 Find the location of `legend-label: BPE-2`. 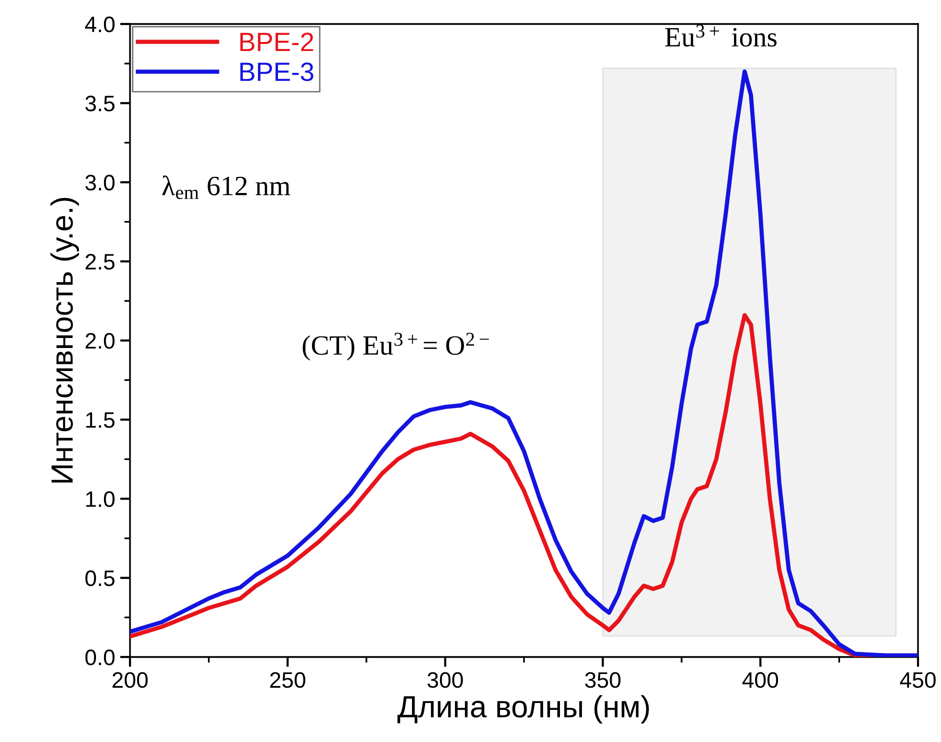

legend-label: BPE-2 is located at coordinates (277, 42).